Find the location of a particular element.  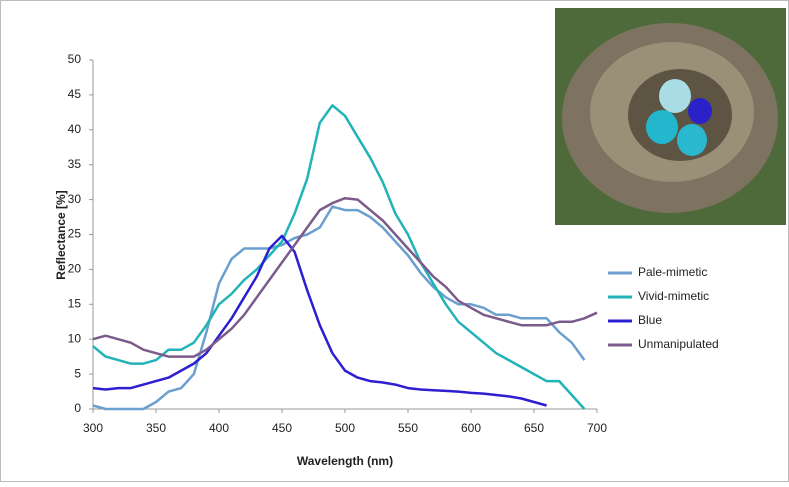

x-tick-label: 450 is located at coordinates (282, 428).